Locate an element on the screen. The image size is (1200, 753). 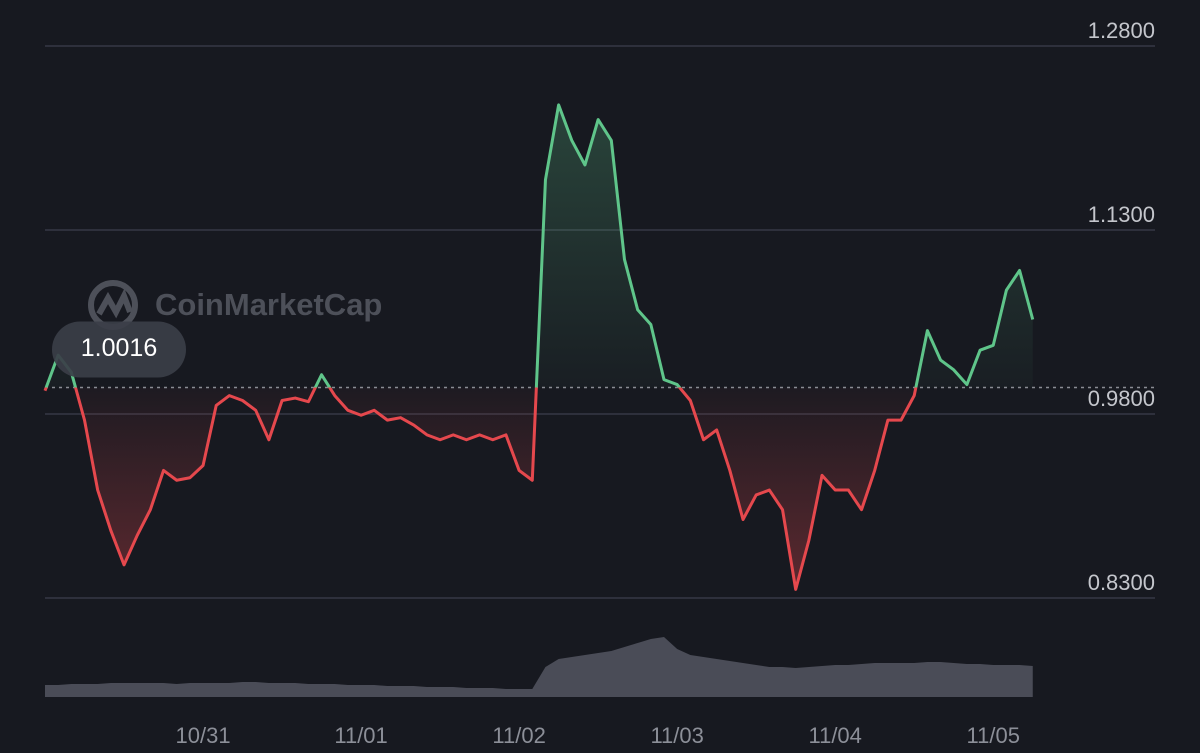
y-tick-label: 0.9800 is located at coordinates (1121, 398).